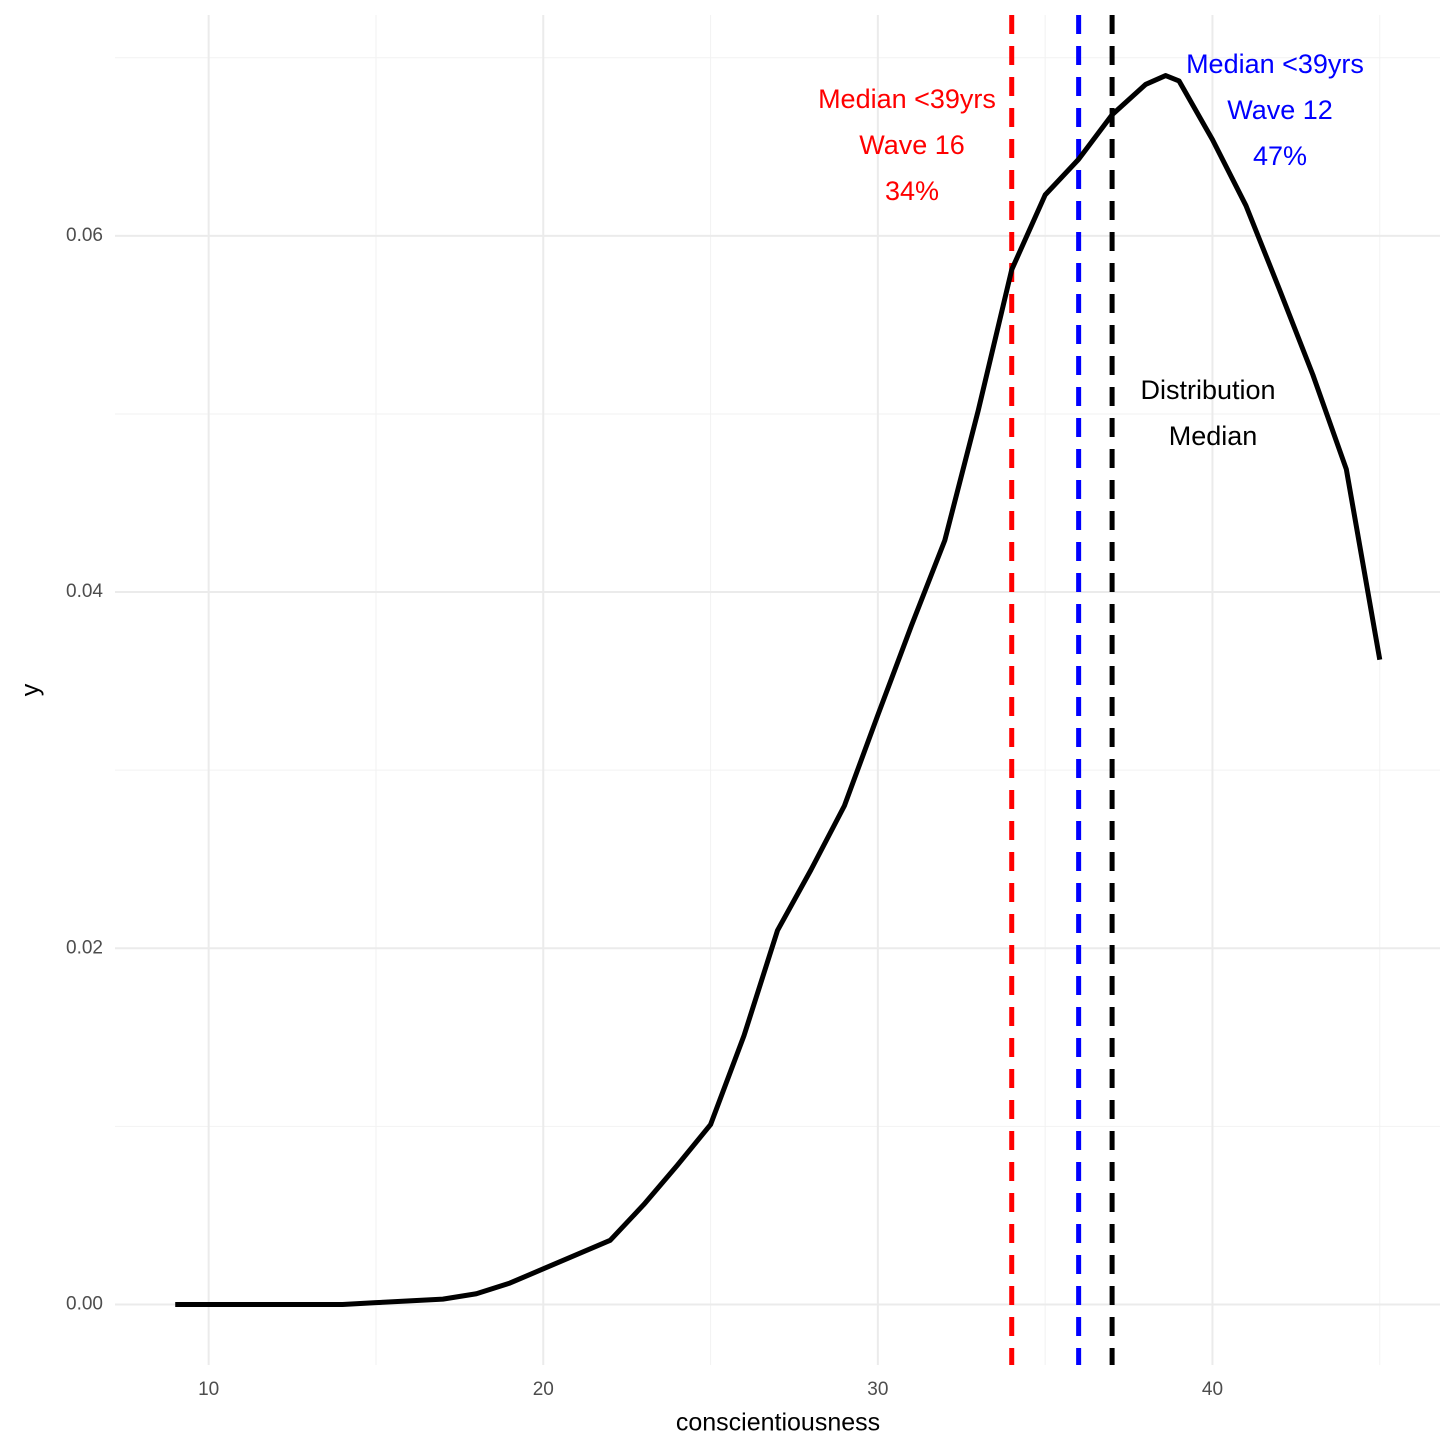 Image resolution: width=1456 pixels, height=1456 pixels. I want to click on y-tick-label: 0.04, so click(84, 591).